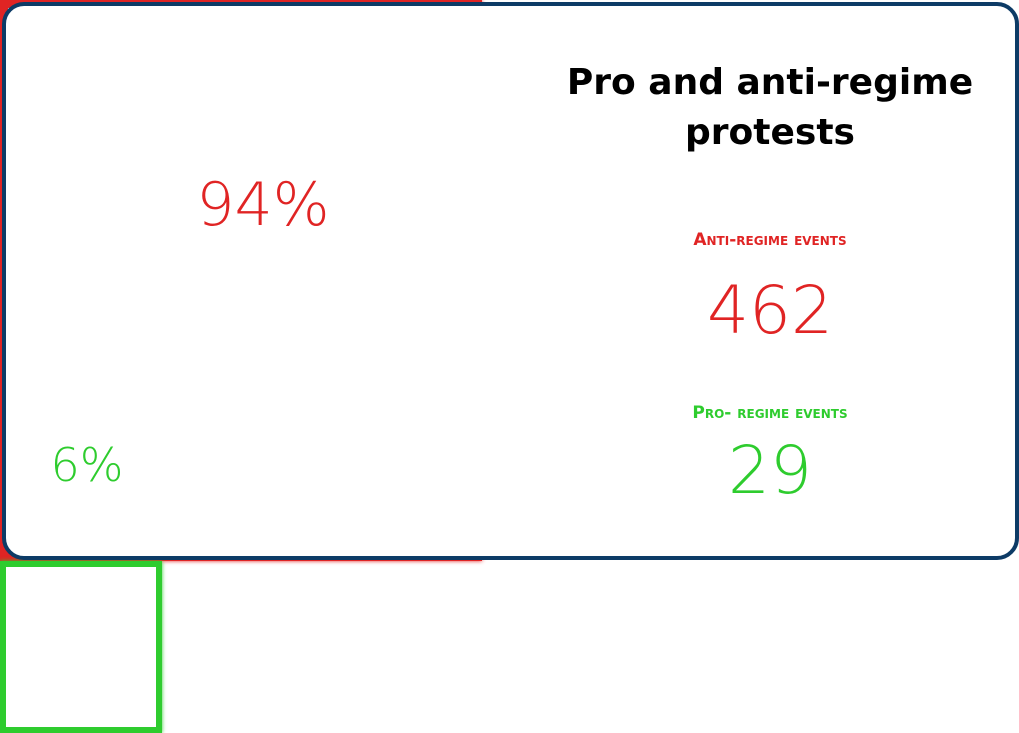 The width and height of the screenshot is (1019, 733). What do you see at coordinates (263, 205) in the screenshot?
I see `percent-label: 94%` at bounding box center [263, 205].